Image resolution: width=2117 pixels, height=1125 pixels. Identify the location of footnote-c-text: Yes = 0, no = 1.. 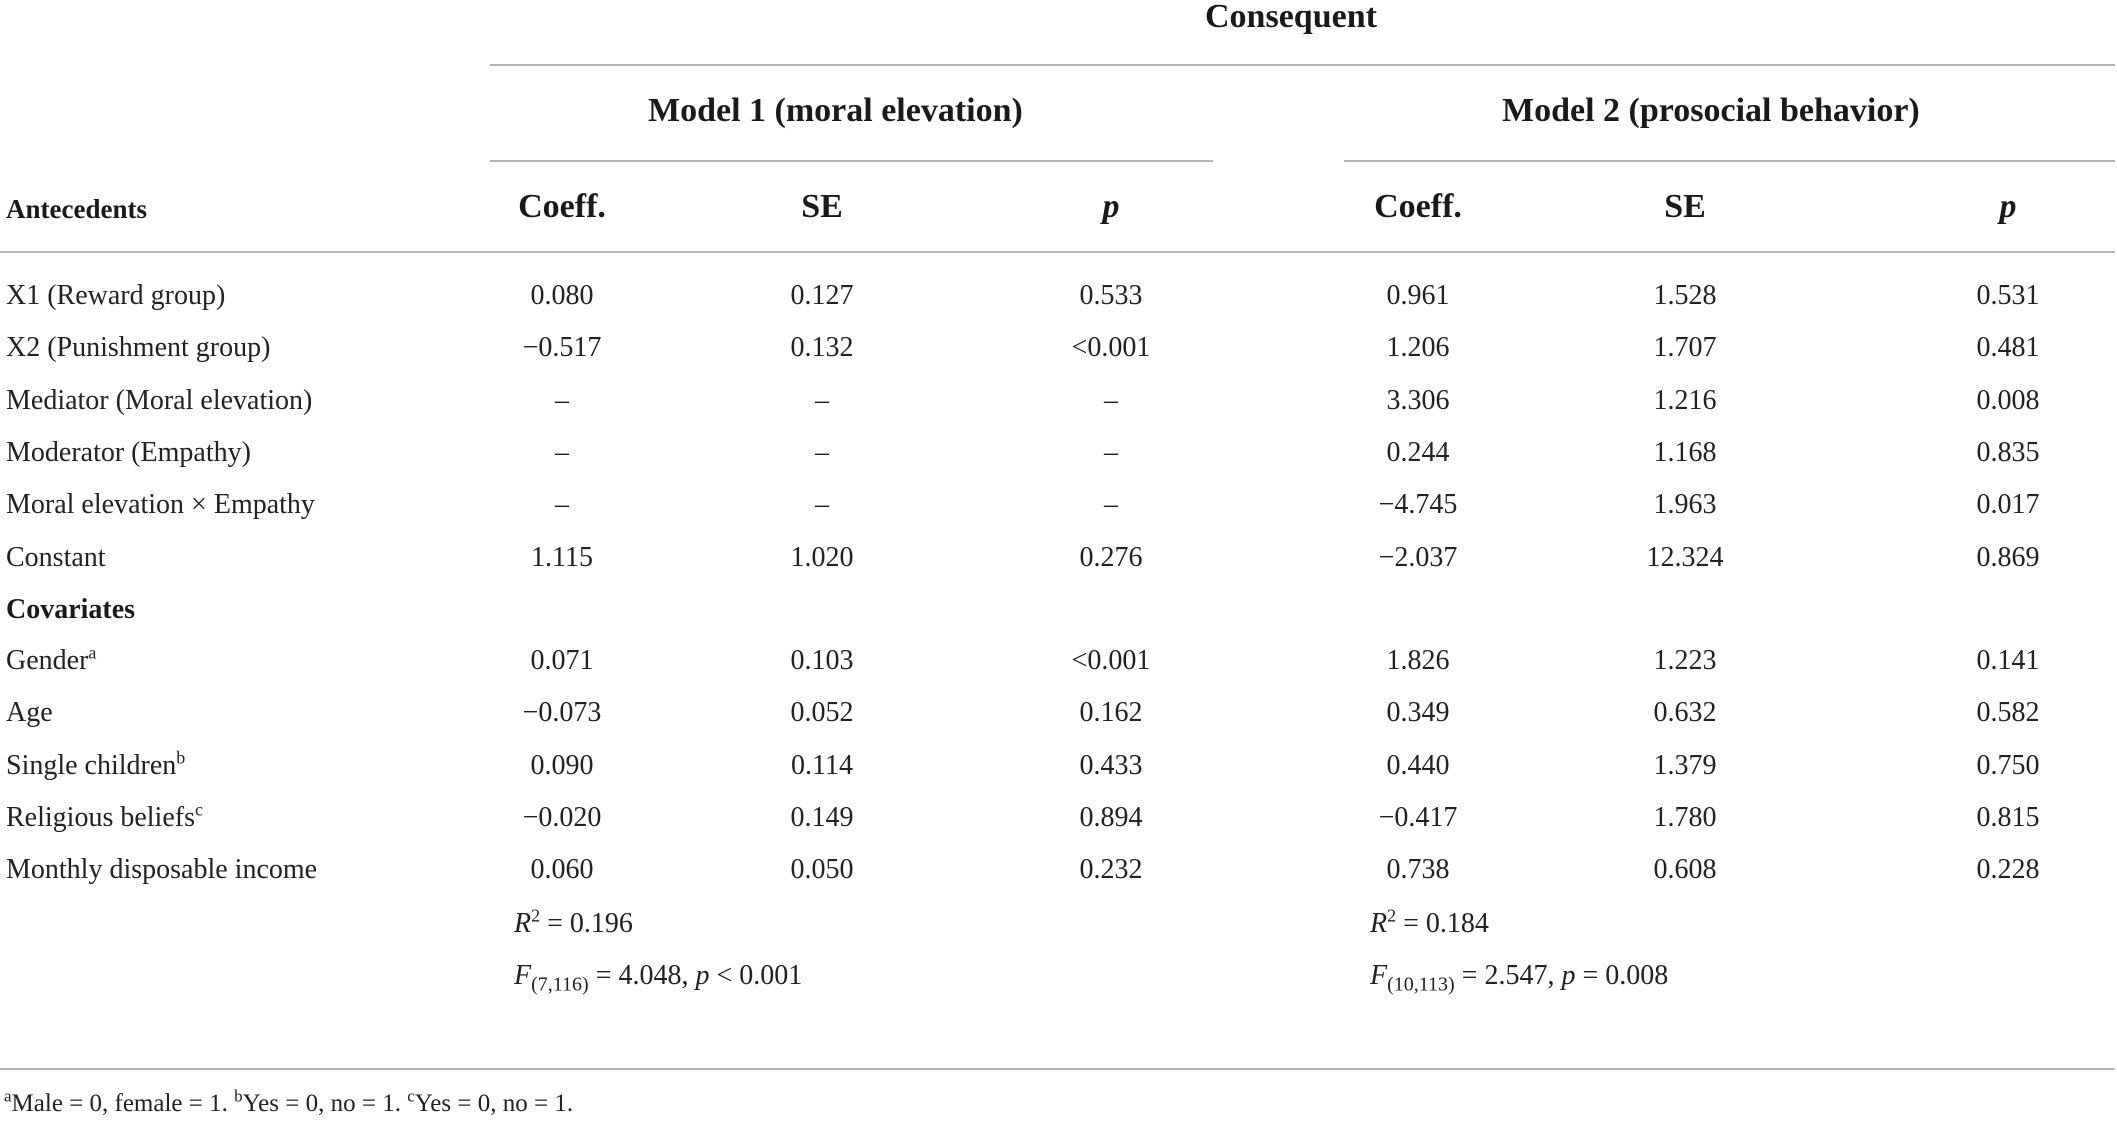
(494, 1103).